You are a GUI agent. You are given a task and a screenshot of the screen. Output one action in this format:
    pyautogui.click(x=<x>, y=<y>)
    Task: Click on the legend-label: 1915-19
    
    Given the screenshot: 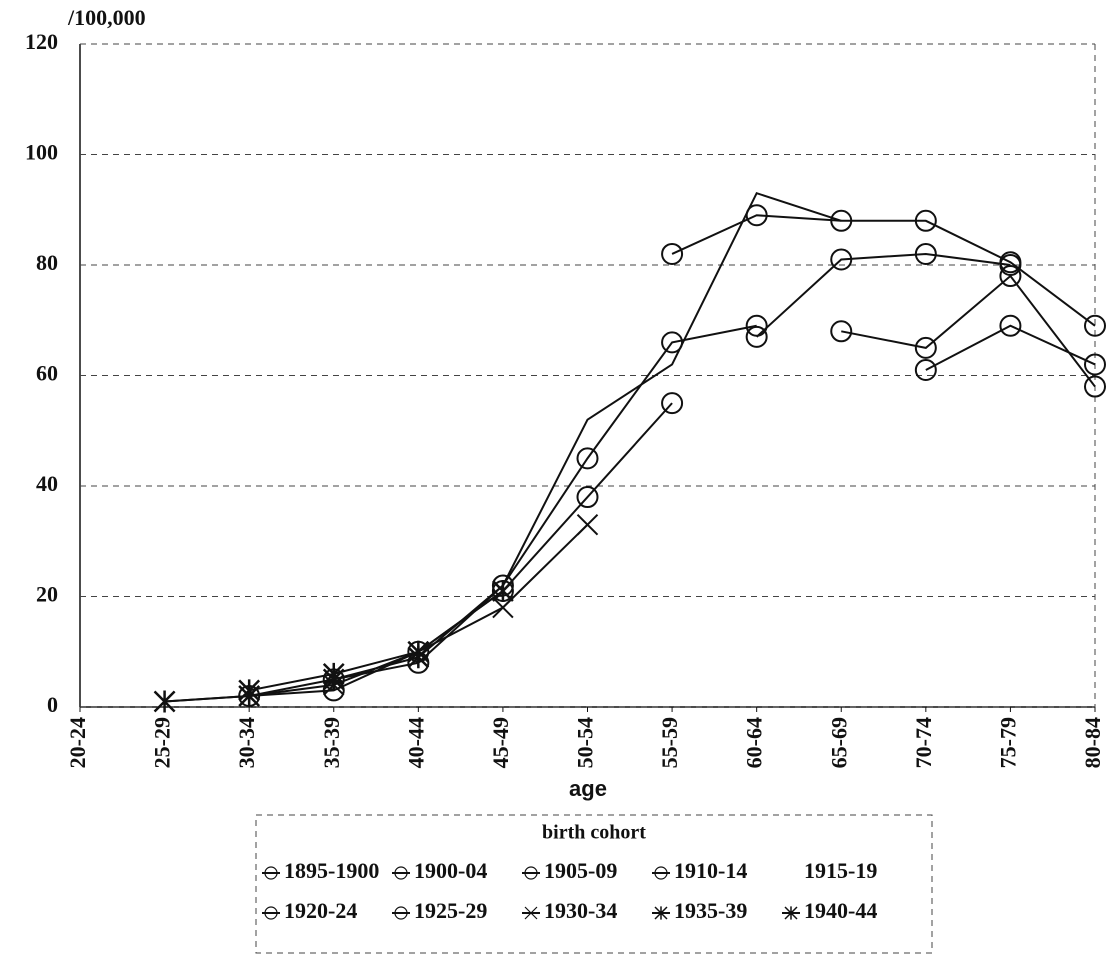 What is the action you would take?
    pyautogui.click(x=840, y=870)
    